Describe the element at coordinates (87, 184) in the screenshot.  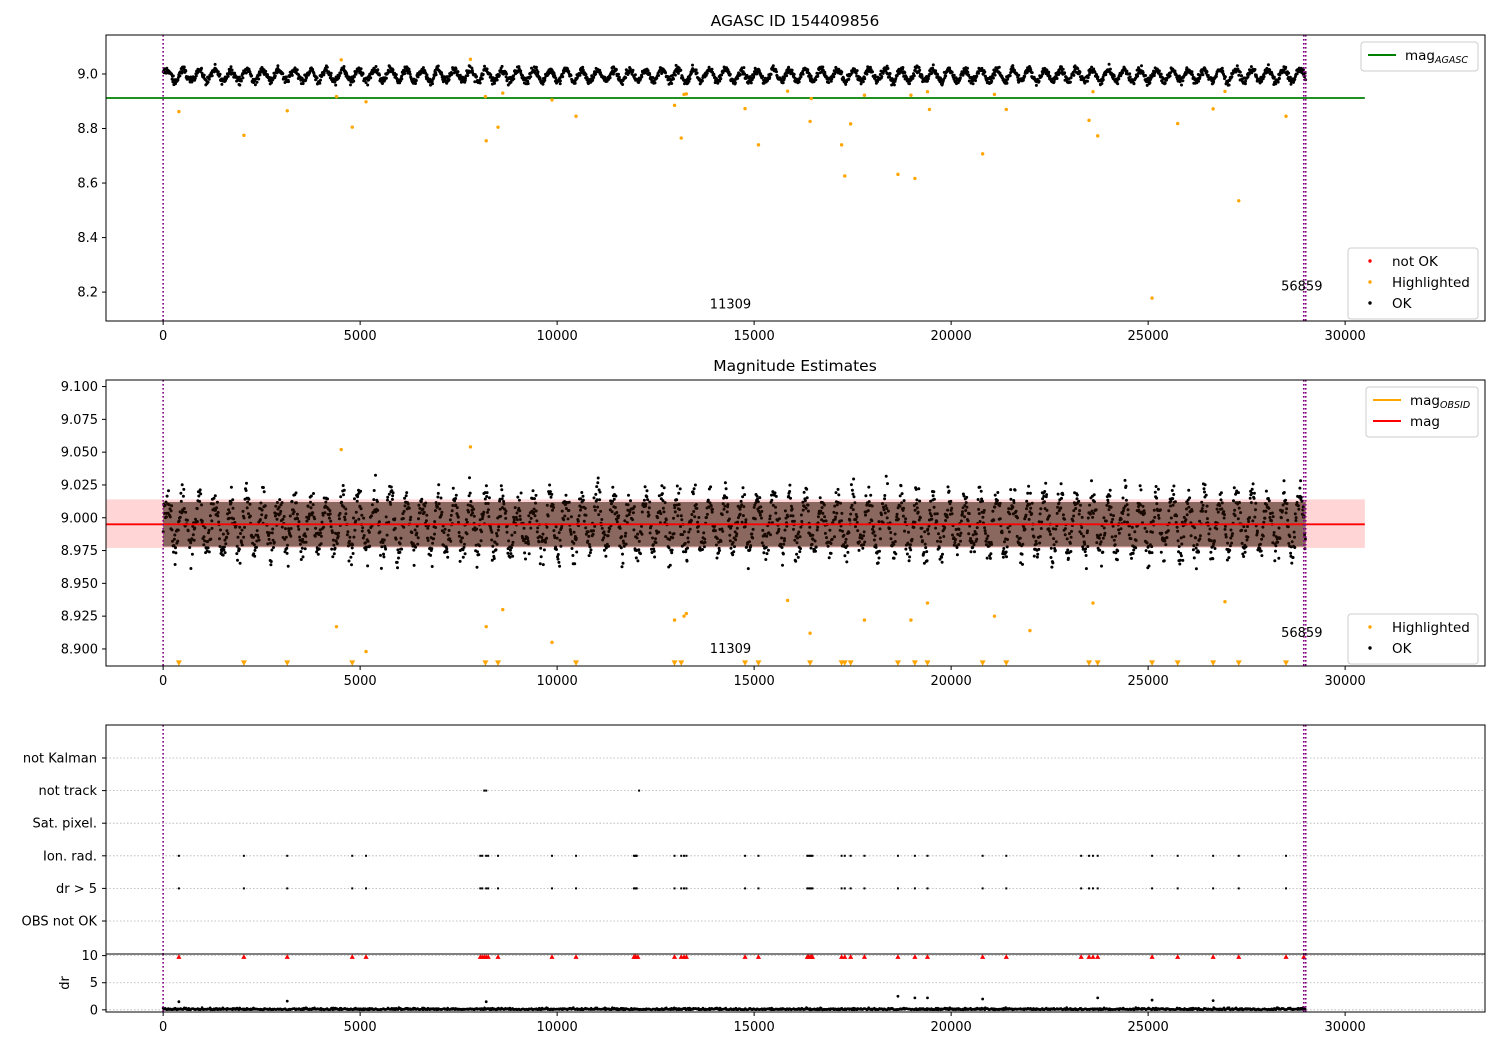
I see `y-tick-label: 8.6` at that location.